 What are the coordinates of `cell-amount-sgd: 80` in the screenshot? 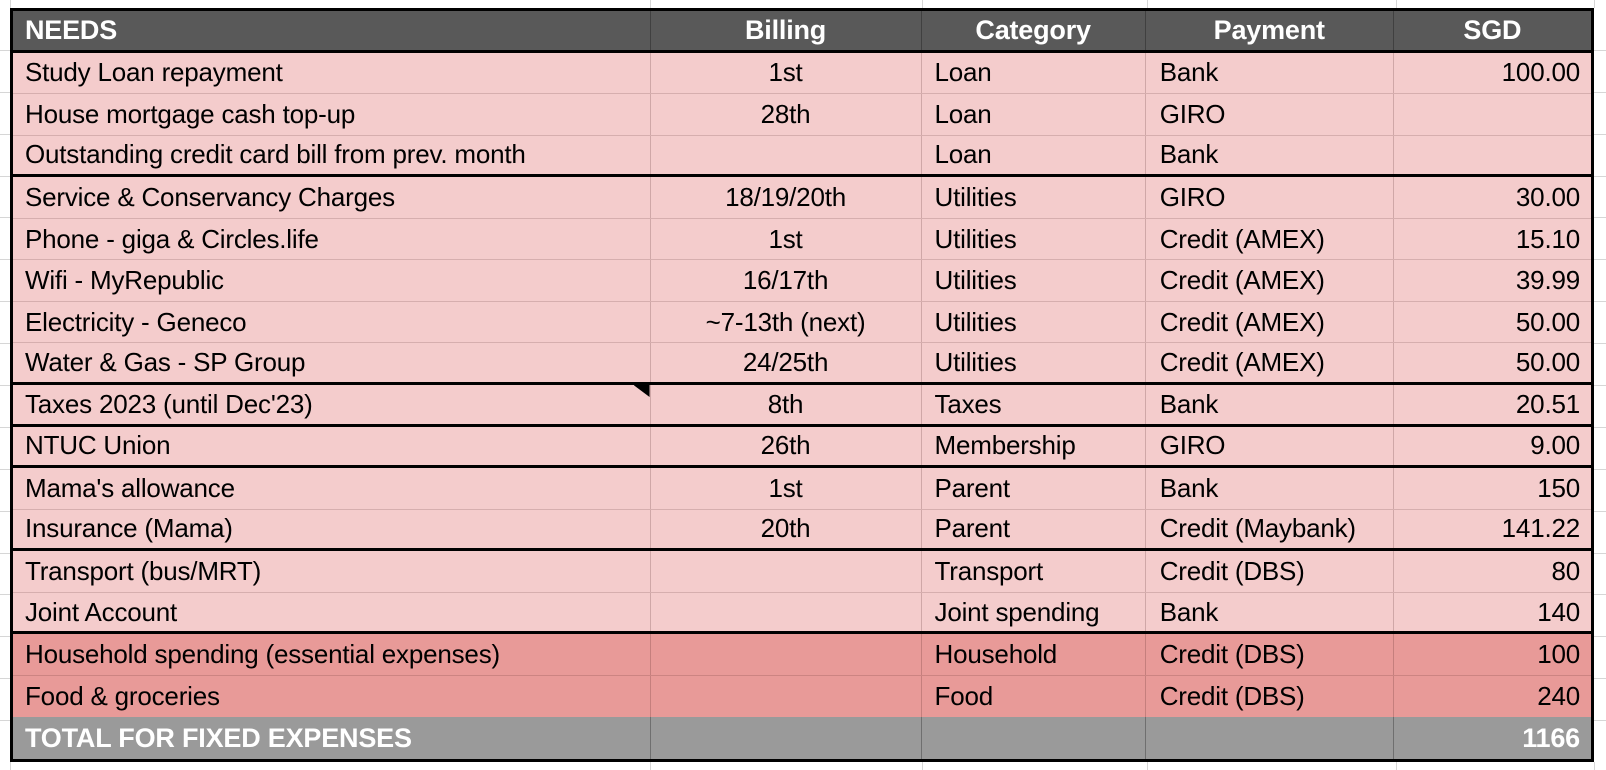 It's located at (1492, 571).